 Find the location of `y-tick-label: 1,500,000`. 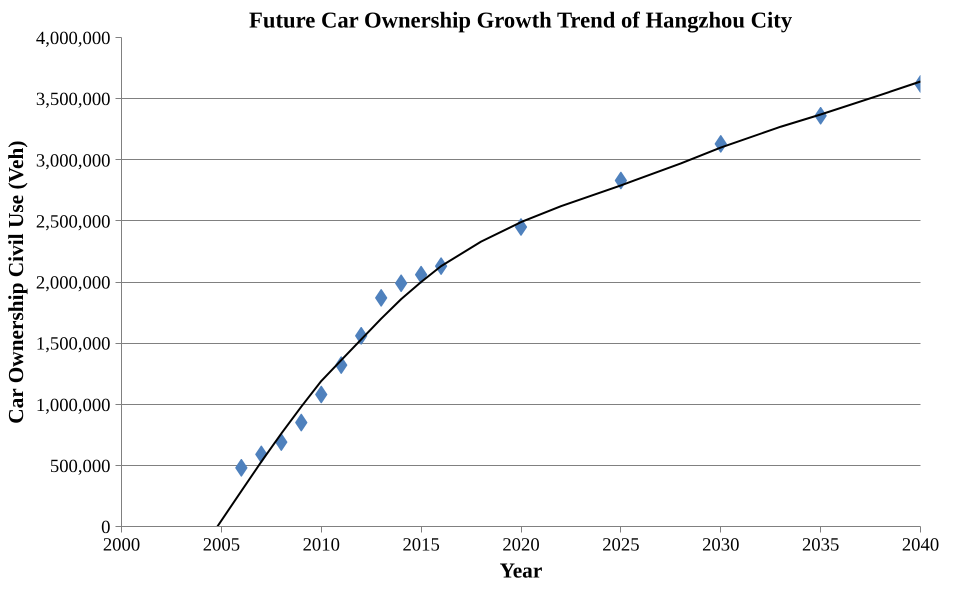

y-tick-label: 1,500,000 is located at coordinates (73, 344).